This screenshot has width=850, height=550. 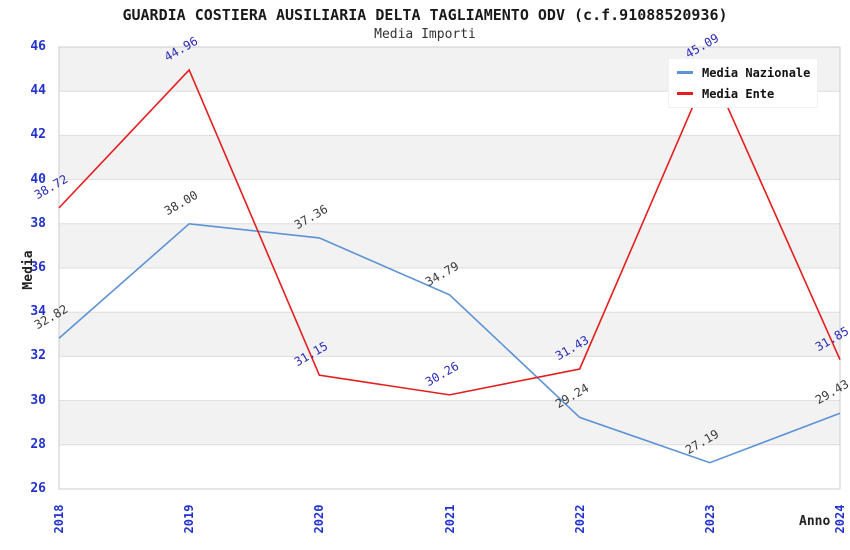 What do you see at coordinates (38, 46) in the screenshot?
I see `y-tick-46: 46` at bounding box center [38, 46].